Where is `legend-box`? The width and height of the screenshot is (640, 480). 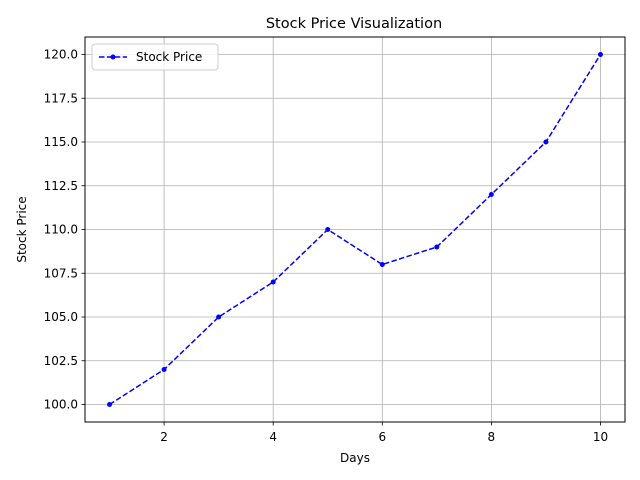
legend-box is located at coordinates (155, 57).